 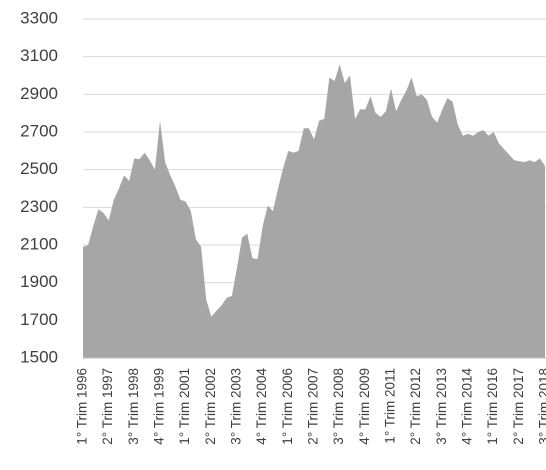 I want to click on x-tick-label: 3° Trim 1998, so click(x=133, y=406).